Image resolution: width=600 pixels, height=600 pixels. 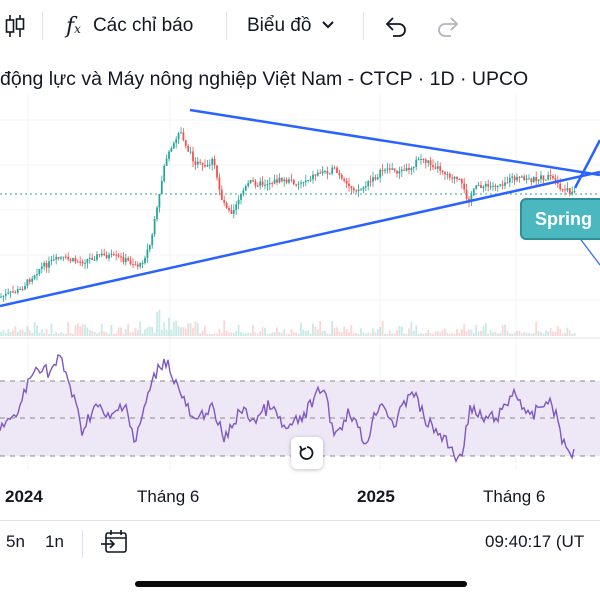 What do you see at coordinates (15, 541) in the screenshot?
I see `interval-5n-button: 5n` at bounding box center [15, 541].